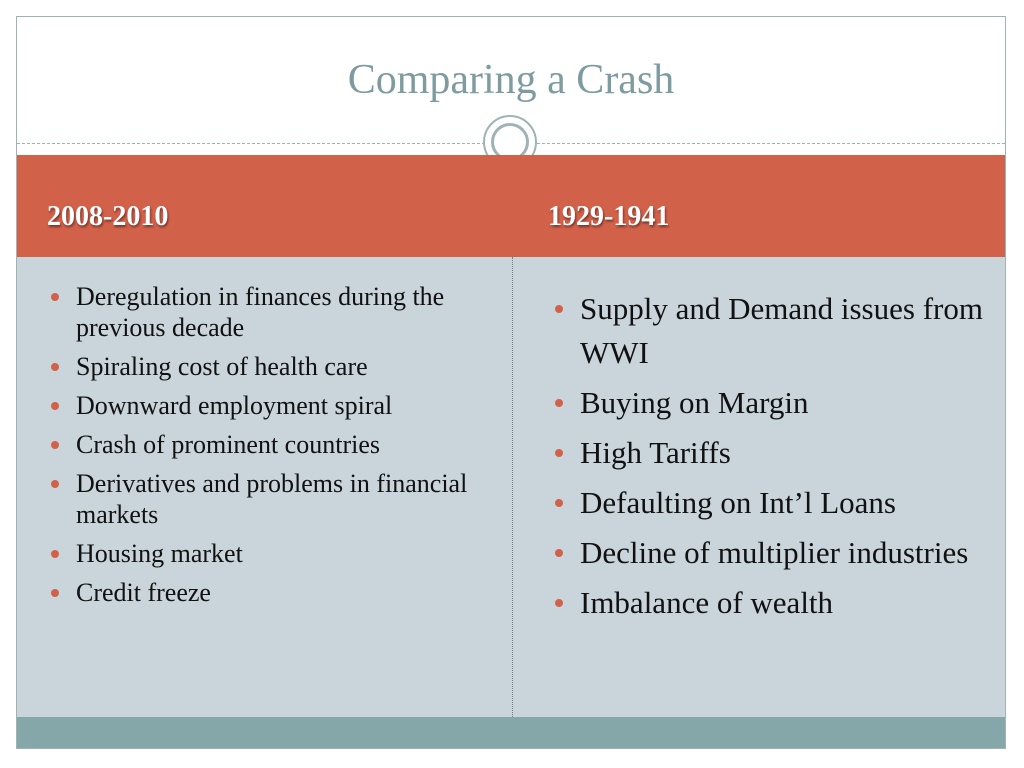  I want to click on list-item-text: Downward employment spiral, so click(234, 405).